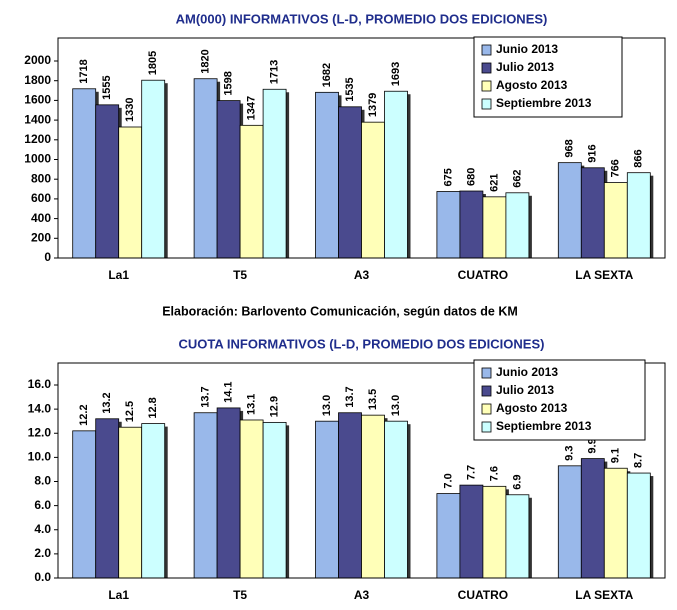  What do you see at coordinates (41, 178) in the screenshot?
I see `y-tick-label: 800` at bounding box center [41, 178].